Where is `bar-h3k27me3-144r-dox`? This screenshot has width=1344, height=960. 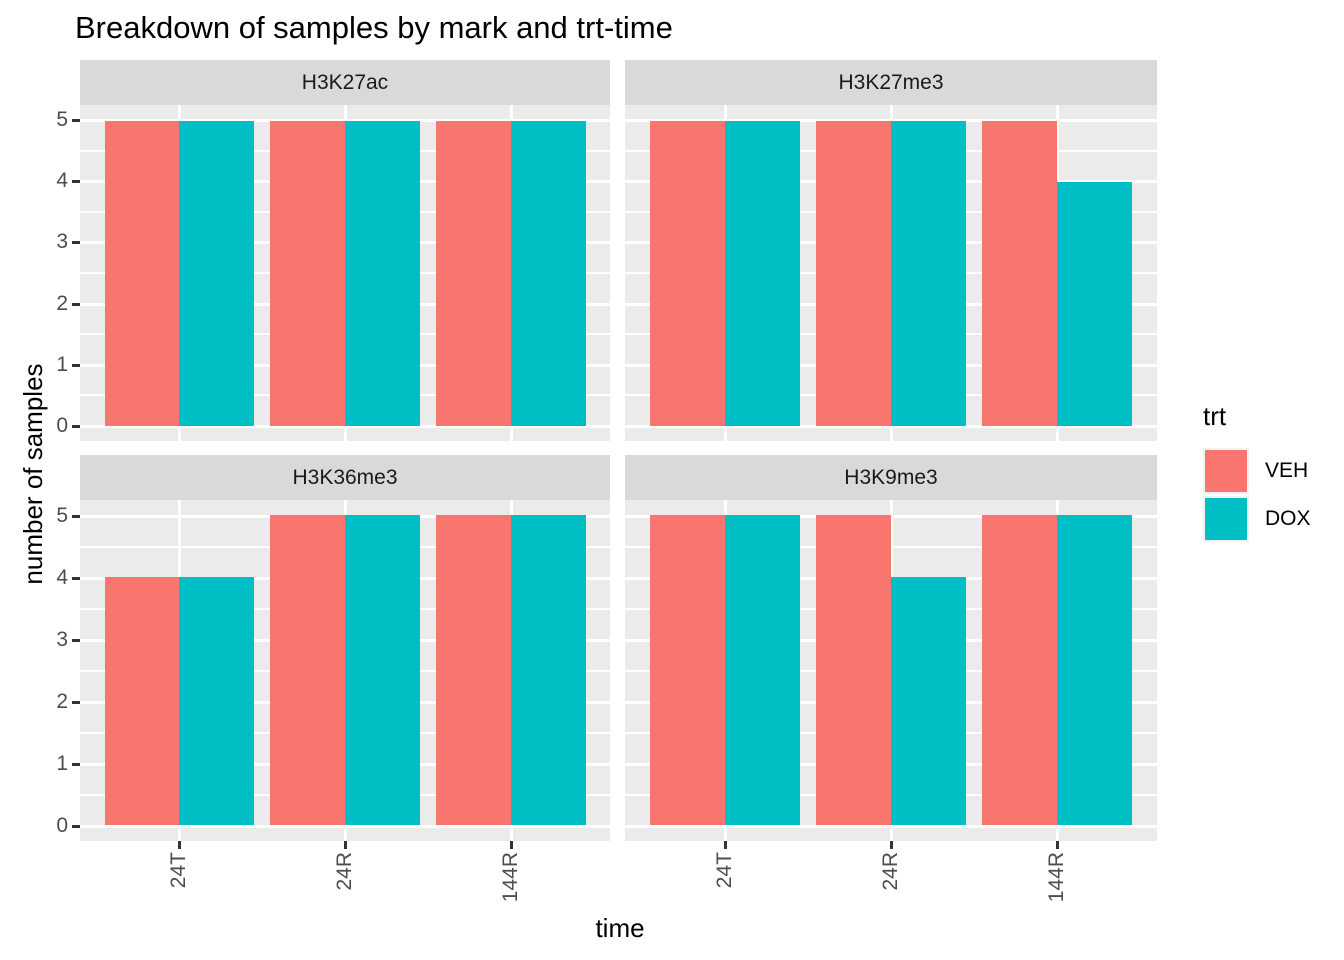 bar-h3k27me3-144r-dox is located at coordinates (1094, 304).